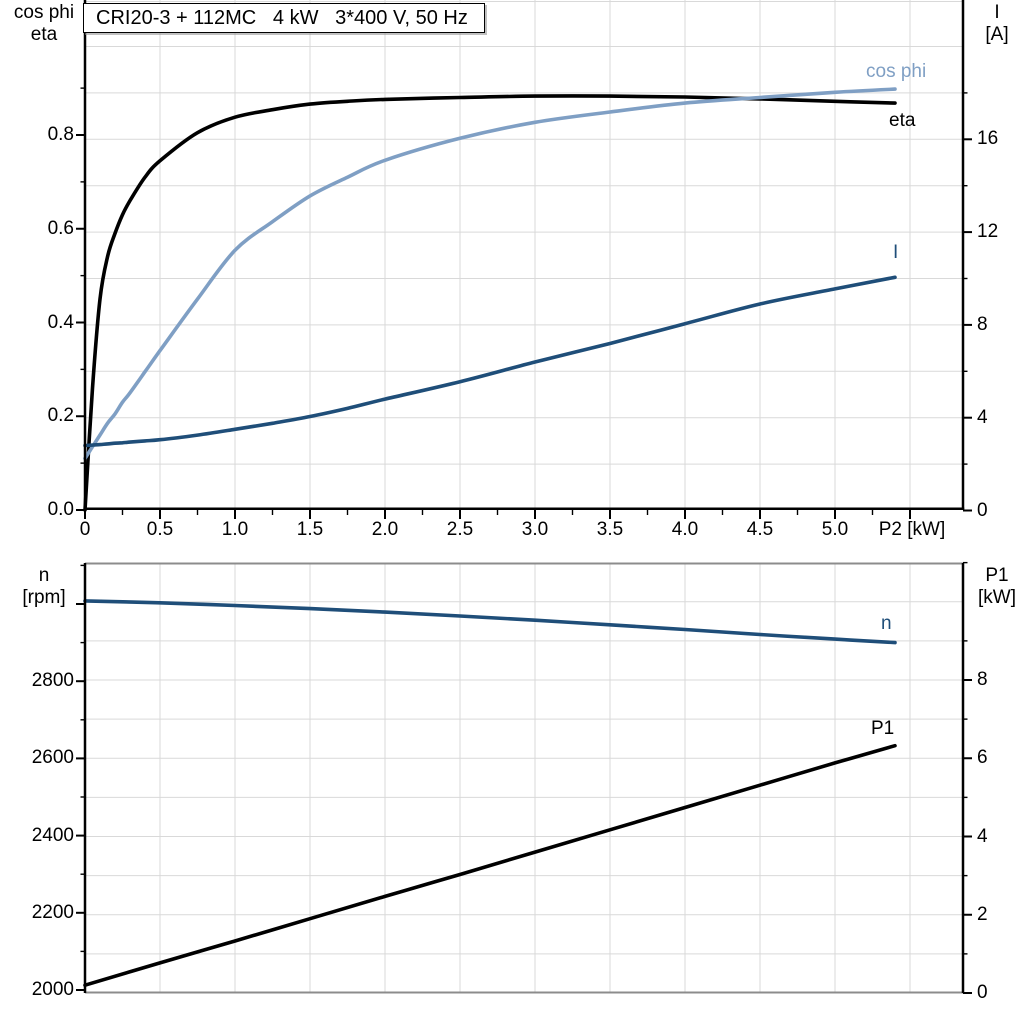 The height and width of the screenshot is (1024, 1024). Describe the element at coordinates (52, 681) in the screenshot. I see `rpm-tick-label: 2800` at that location.